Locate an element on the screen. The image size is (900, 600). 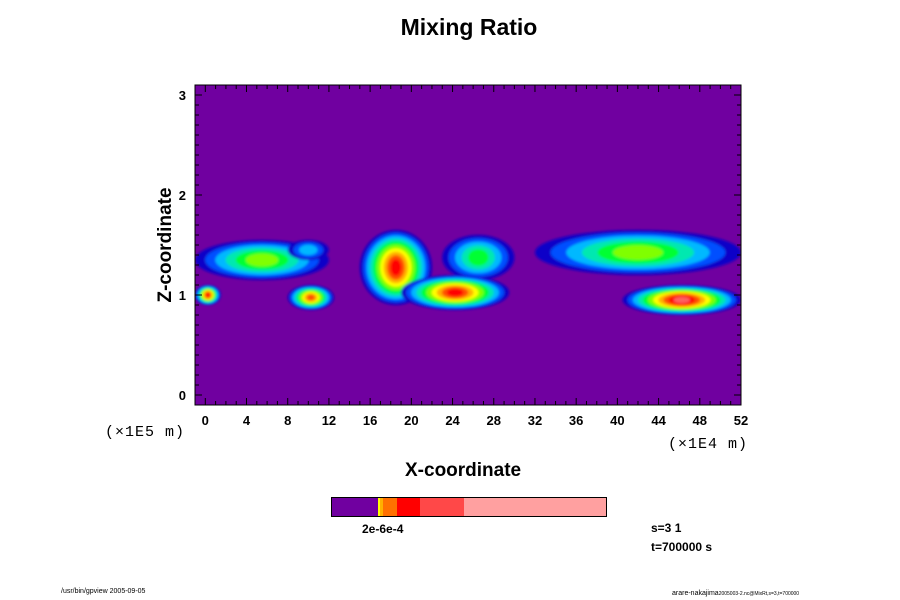
footer-left: /usr/bin/gpview 2005-09-05 is located at coordinates (103, 591).